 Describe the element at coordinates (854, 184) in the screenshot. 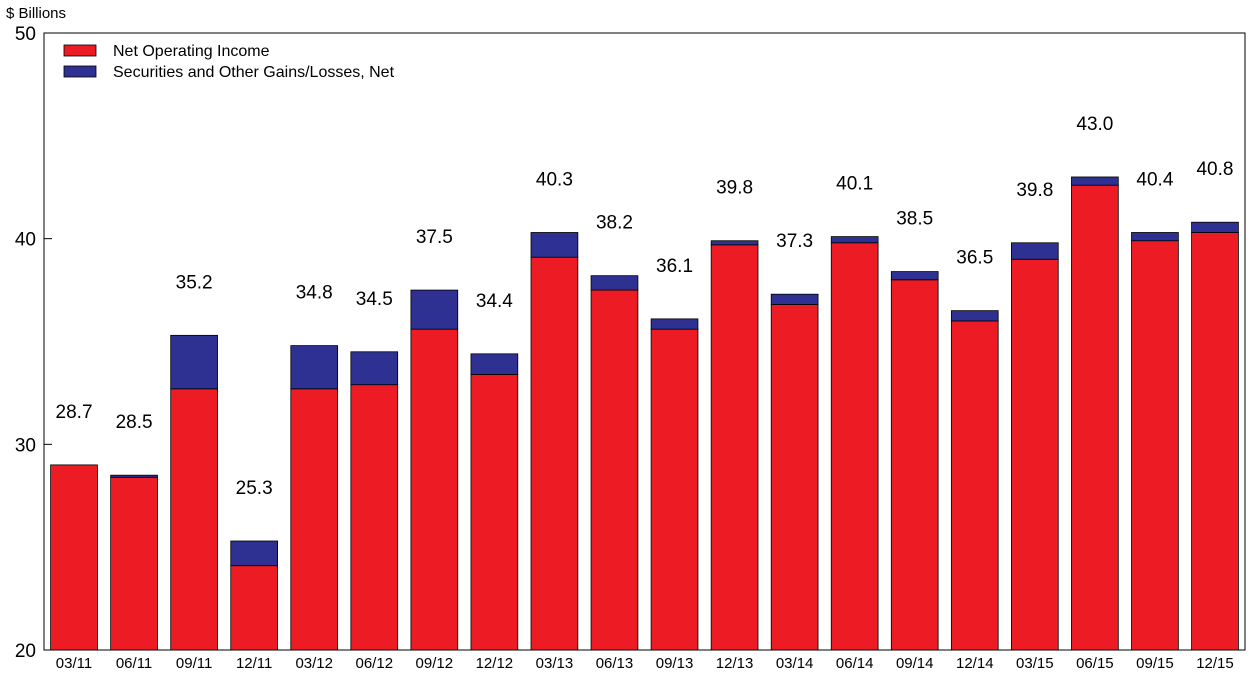

I see `data-label: 40.1` at that location.